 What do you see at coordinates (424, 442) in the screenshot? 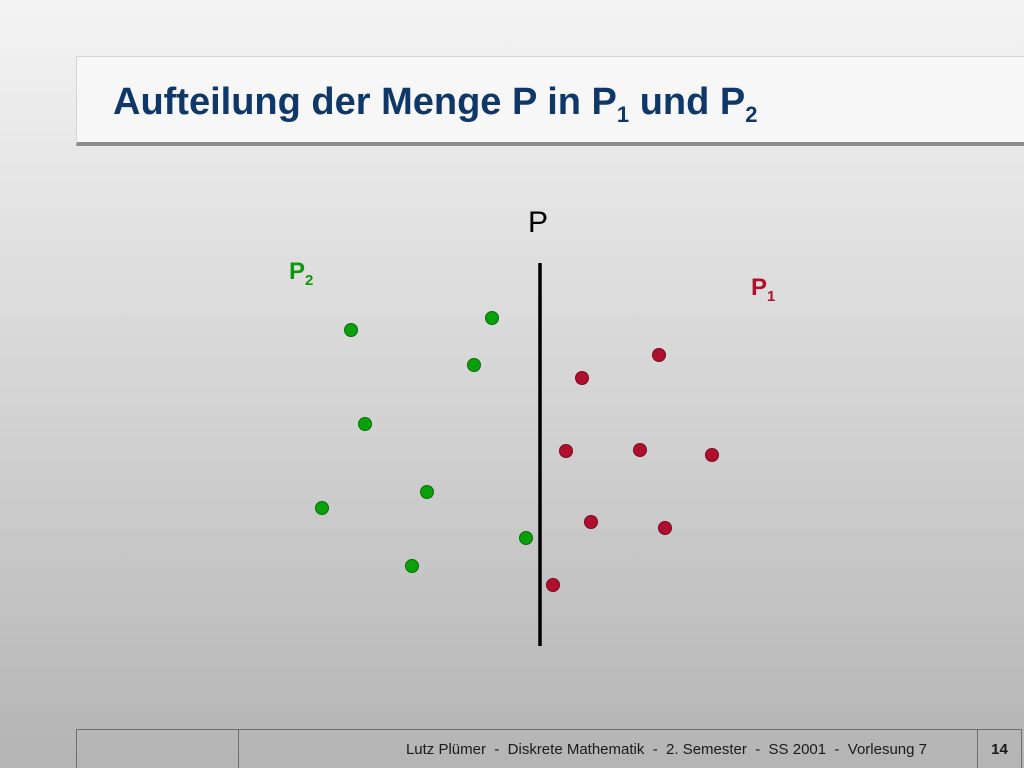
I see `points-p2` at bounding box center [424, 442].